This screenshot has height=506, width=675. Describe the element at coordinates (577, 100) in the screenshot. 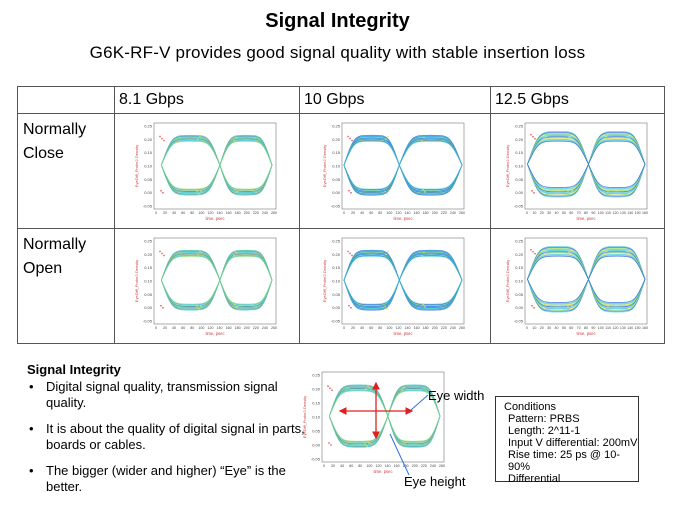

I see `column-header-12-5-gbps: 12.5 Gbps` at that location.